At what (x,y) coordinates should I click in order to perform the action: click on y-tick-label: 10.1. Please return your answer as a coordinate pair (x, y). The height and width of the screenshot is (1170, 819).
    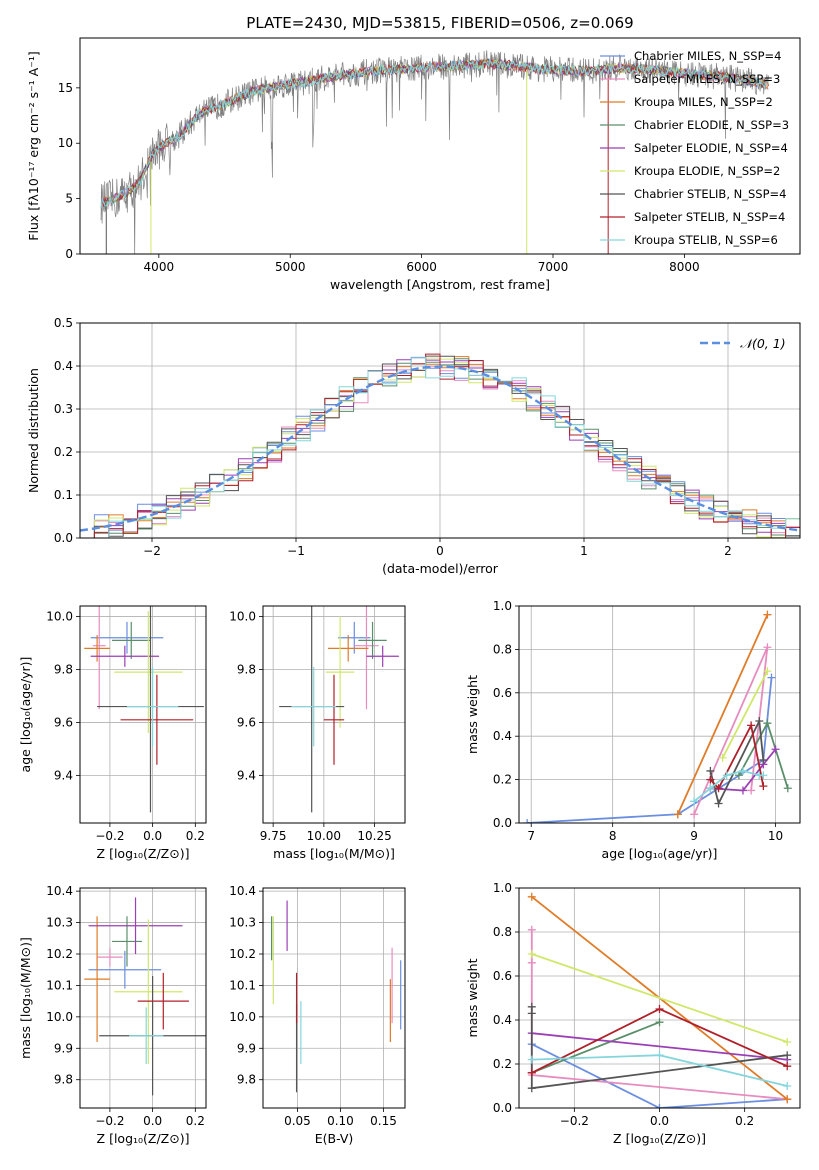
    Looking at the image, I should click on (242, 985).